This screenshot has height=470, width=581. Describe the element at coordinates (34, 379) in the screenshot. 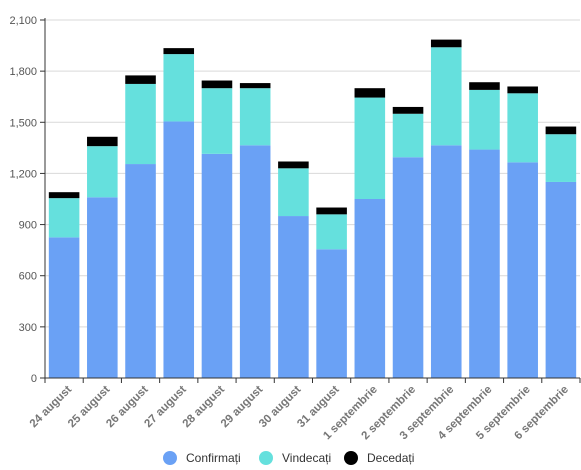

I see `y-tick-label: 0` at that location.